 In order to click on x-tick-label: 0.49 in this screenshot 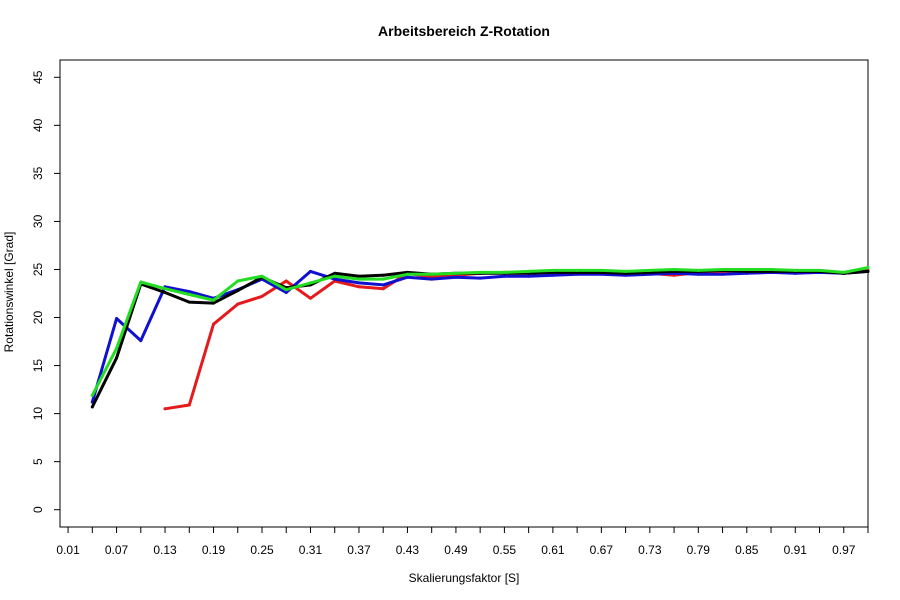, I will do `click(456, 550)`.